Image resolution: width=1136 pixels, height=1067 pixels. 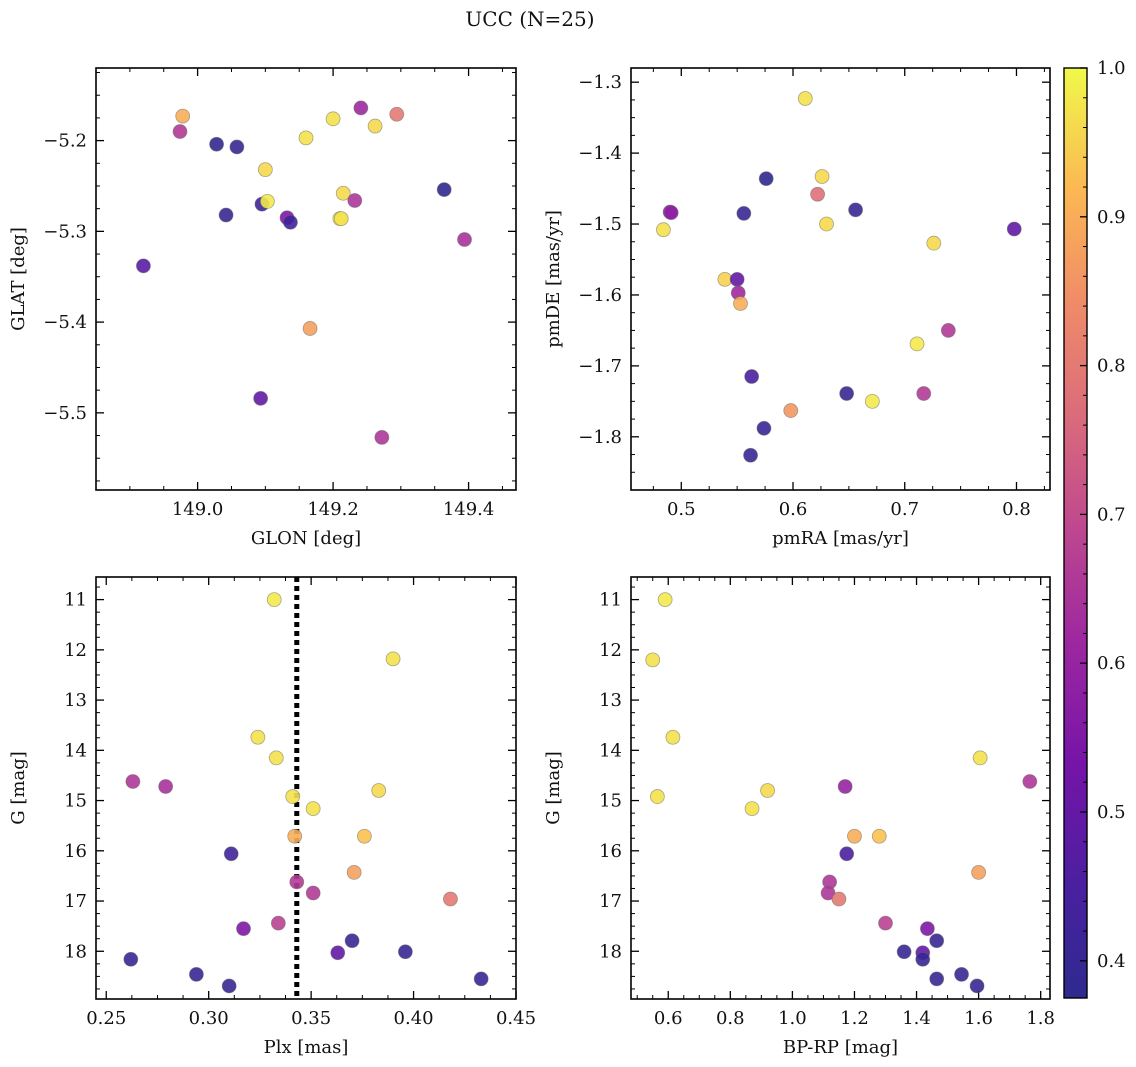 What do you see at coordinates (75, 801) in the screenshot?
I see `y-tick-label: 15` at bounding box center [75, 801].